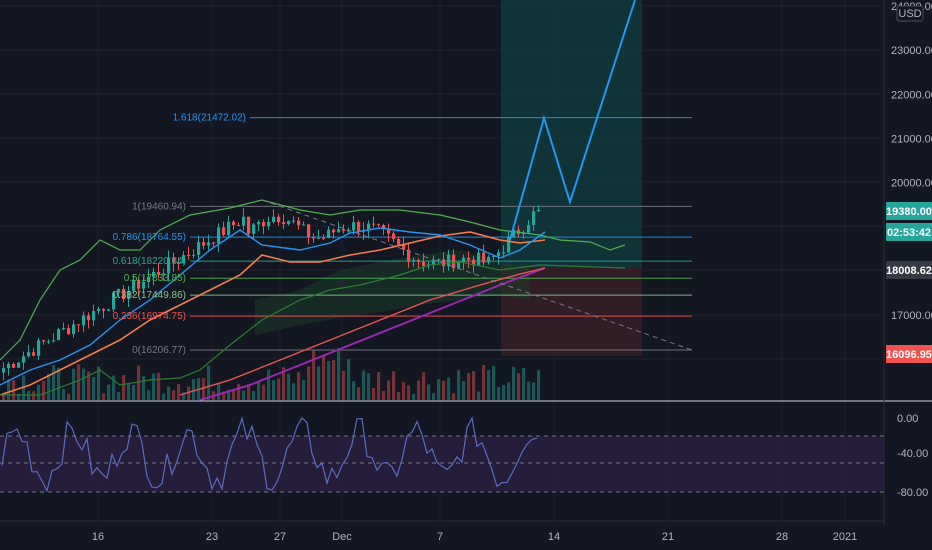 This screenshot has width=932, height=550. Describe the element at coordinates (911, 139) in the screenshot. I see `price-axis-tick: 21000.00` at that location.